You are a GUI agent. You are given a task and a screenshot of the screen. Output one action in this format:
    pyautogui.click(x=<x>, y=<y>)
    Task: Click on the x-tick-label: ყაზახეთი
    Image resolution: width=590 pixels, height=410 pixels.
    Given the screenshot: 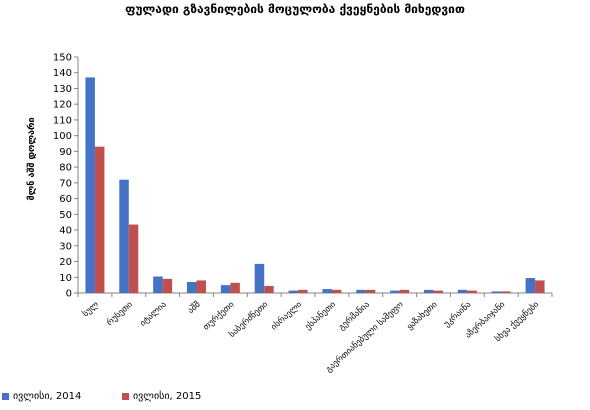 What is the action you would take?
    pyautogui.click(x=421, y=315)
    